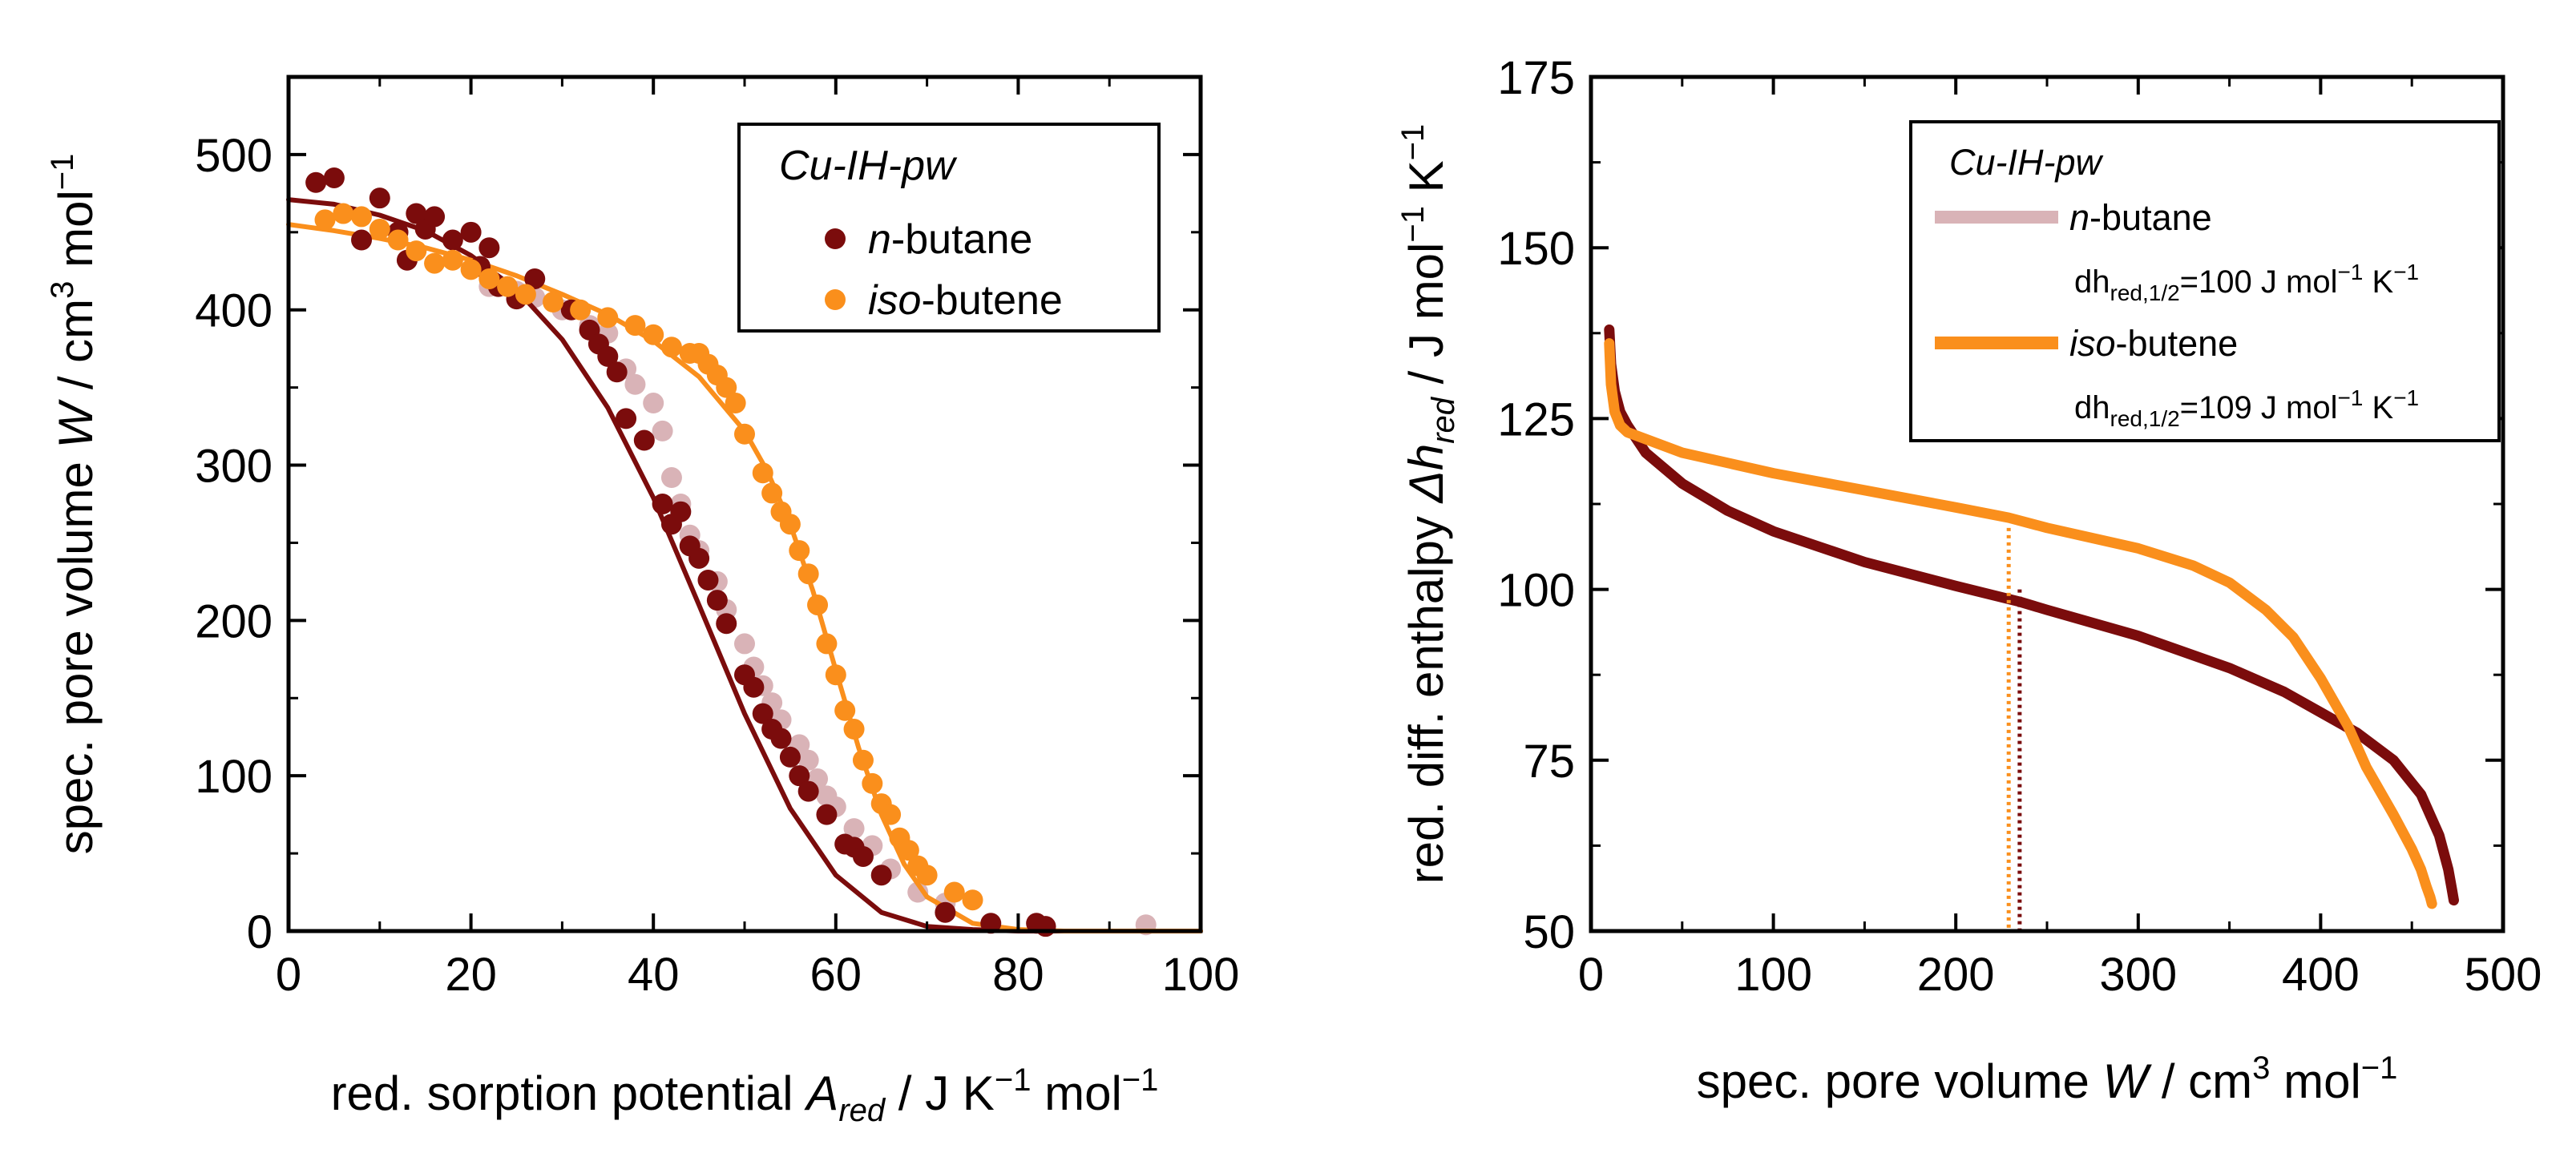  I want to click on chart-left-legend: Cu-IH-pw n-butane iso-butene, so click(949, 228).